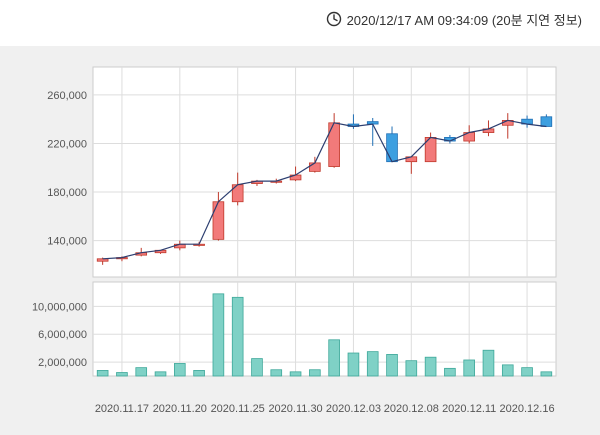 Image resolution: width=600 pixels, height=435 pixels. I want to click on timestamp: 2020/12/17 AM 09:34:09 (20분 지연 정보), so click(454, 19).